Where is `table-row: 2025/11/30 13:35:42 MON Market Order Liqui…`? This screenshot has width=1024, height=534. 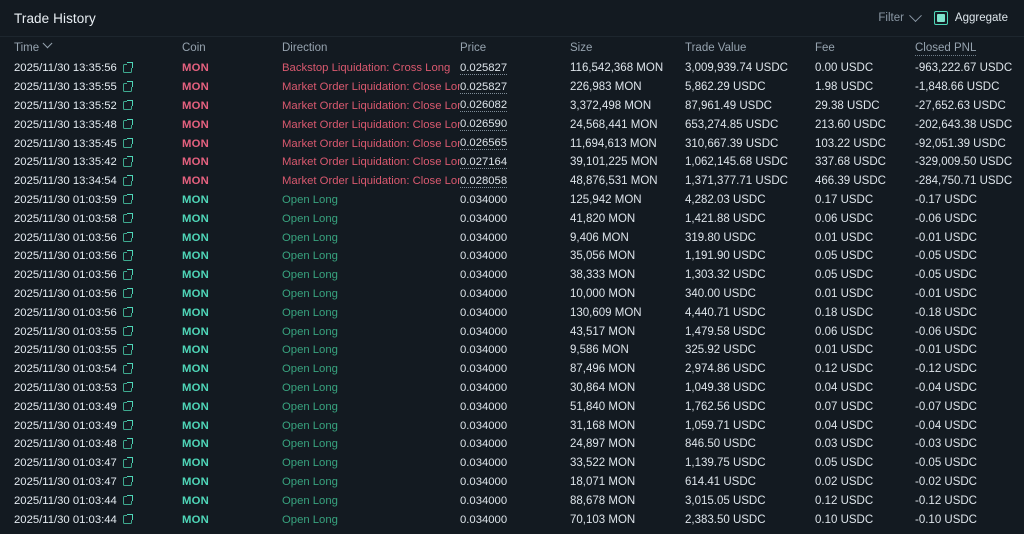 table-row: 2025/11/30 13:35:42 MON Market Order Liqui… is located at coordinates (512, 162).